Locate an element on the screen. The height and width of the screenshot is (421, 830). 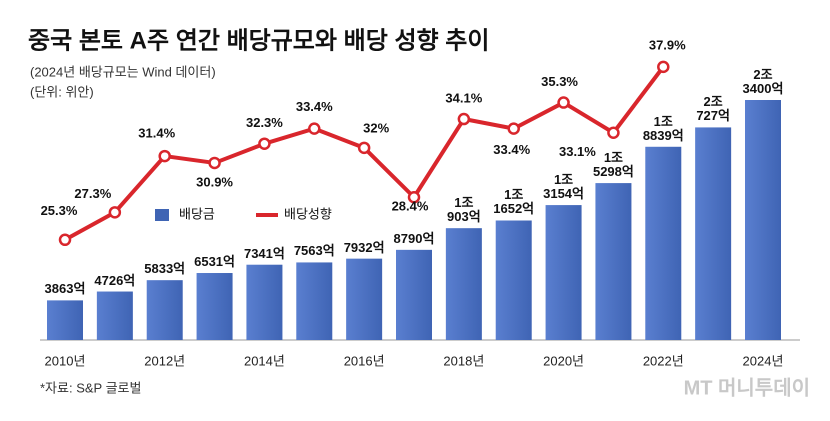
unit-note: (단위: 위안) is located at coordinates (62, 91).